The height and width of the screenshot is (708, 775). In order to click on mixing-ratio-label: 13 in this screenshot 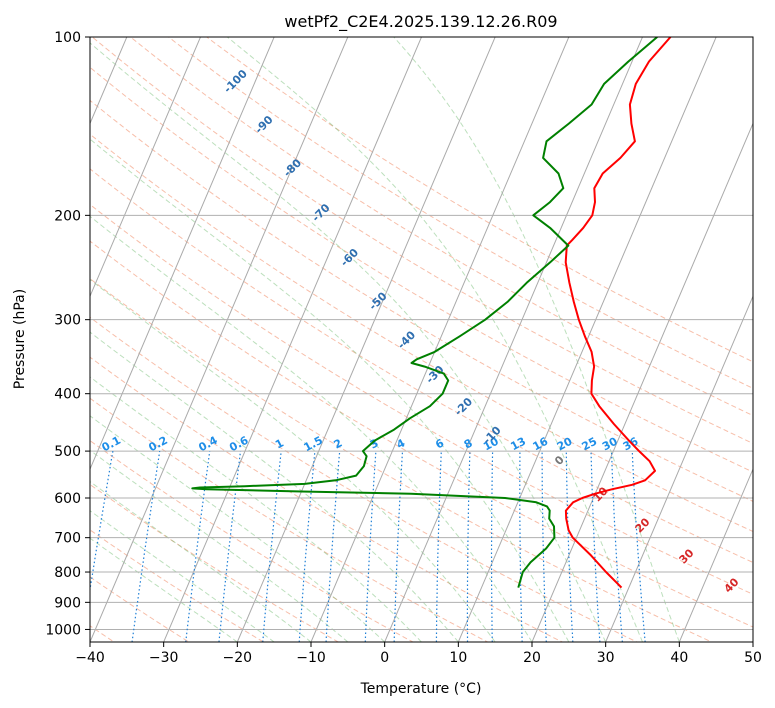, I will do `click(518, 444)`.